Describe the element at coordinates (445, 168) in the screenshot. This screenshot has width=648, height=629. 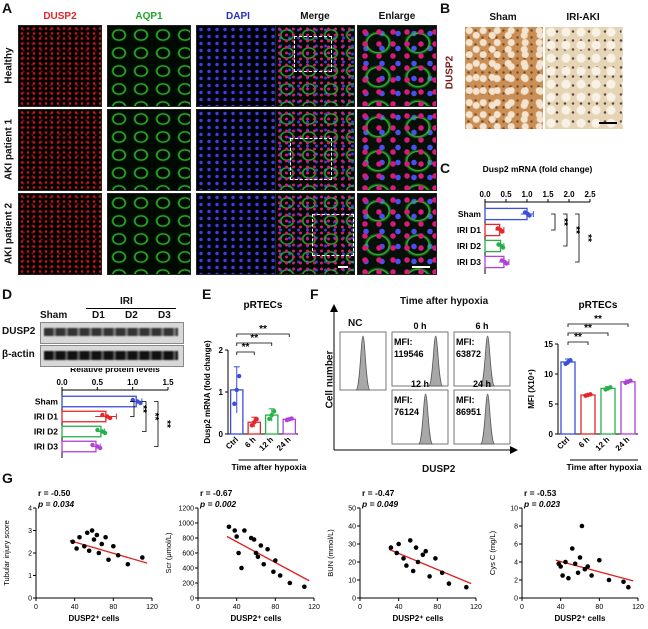
I see `panel-label-c: C` at that location.